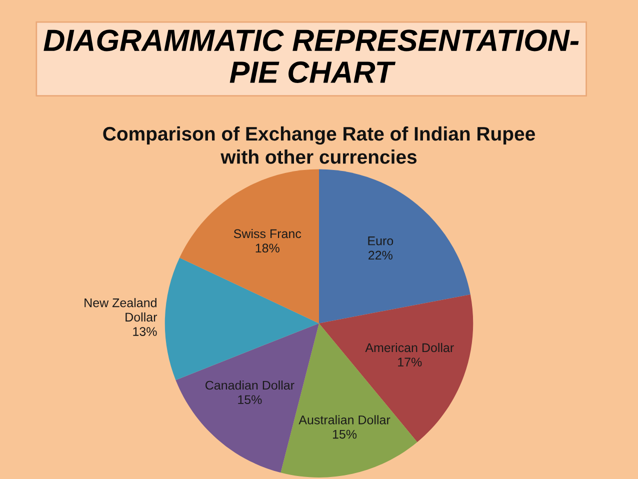 The image size is (638, 479). I want to click on data-label: 22%, so click(380, 255).